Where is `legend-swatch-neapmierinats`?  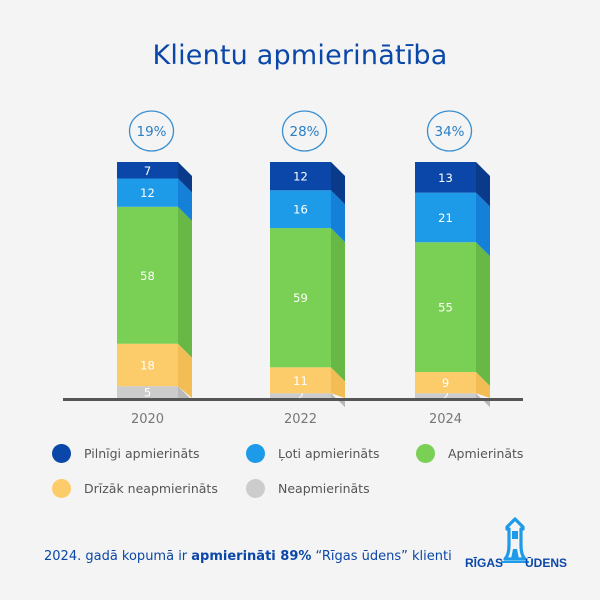 legend-swatch-neapmierinats is located at coordinates (255, 488).